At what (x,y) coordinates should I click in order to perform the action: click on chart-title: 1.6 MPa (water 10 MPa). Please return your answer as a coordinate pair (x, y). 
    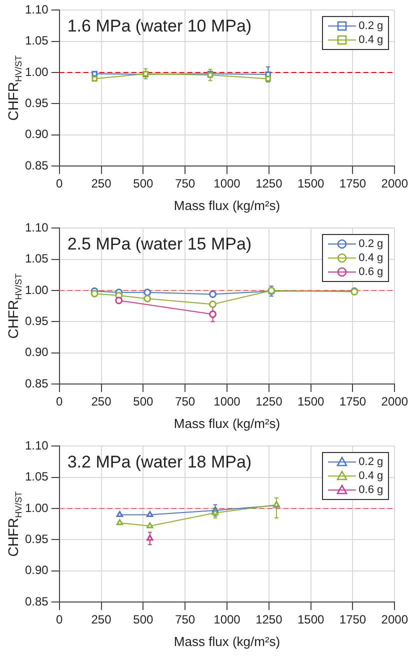
    Looking at the image, I should click on (159, 26).